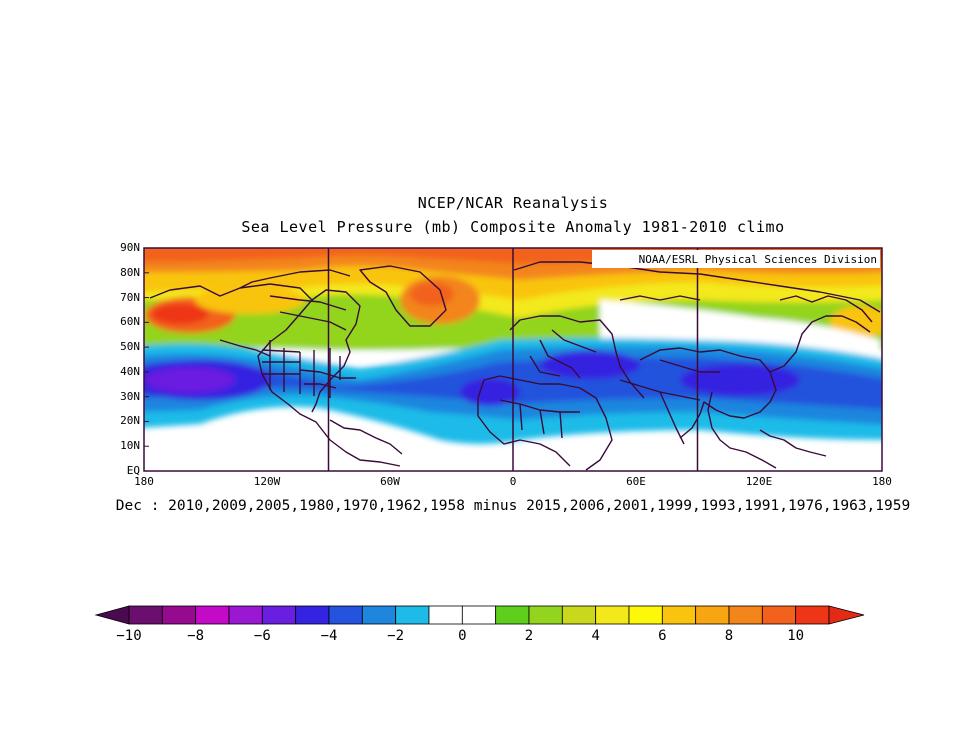 The image size is (960, 742). I want to click on lat-label: 40N, so click(130, 371).